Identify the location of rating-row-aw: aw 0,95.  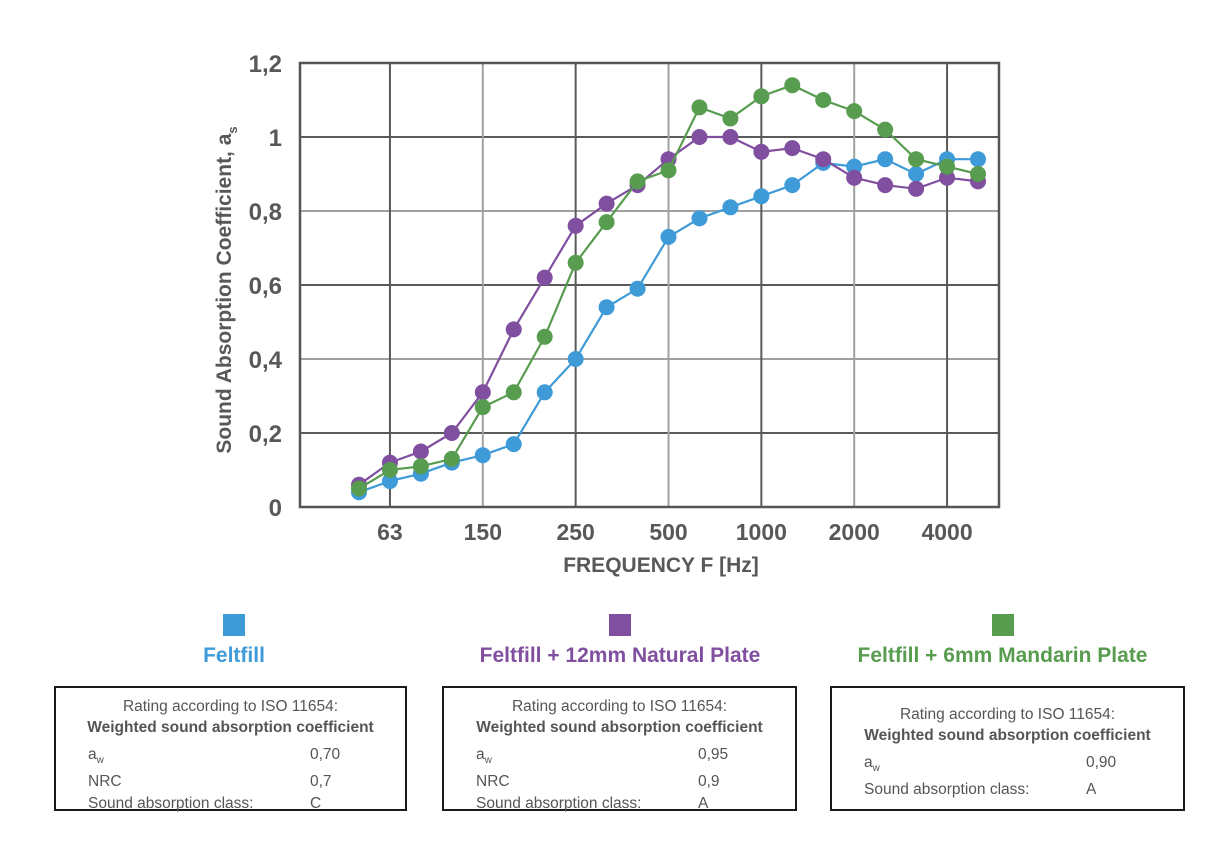
(619, 758).